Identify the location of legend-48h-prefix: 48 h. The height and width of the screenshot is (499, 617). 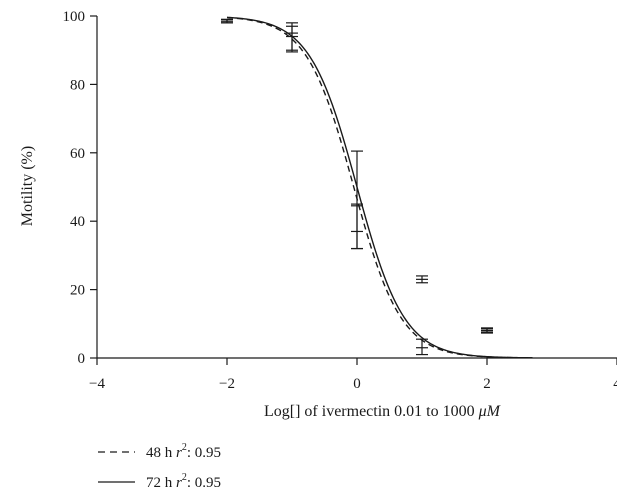
(161, 453).